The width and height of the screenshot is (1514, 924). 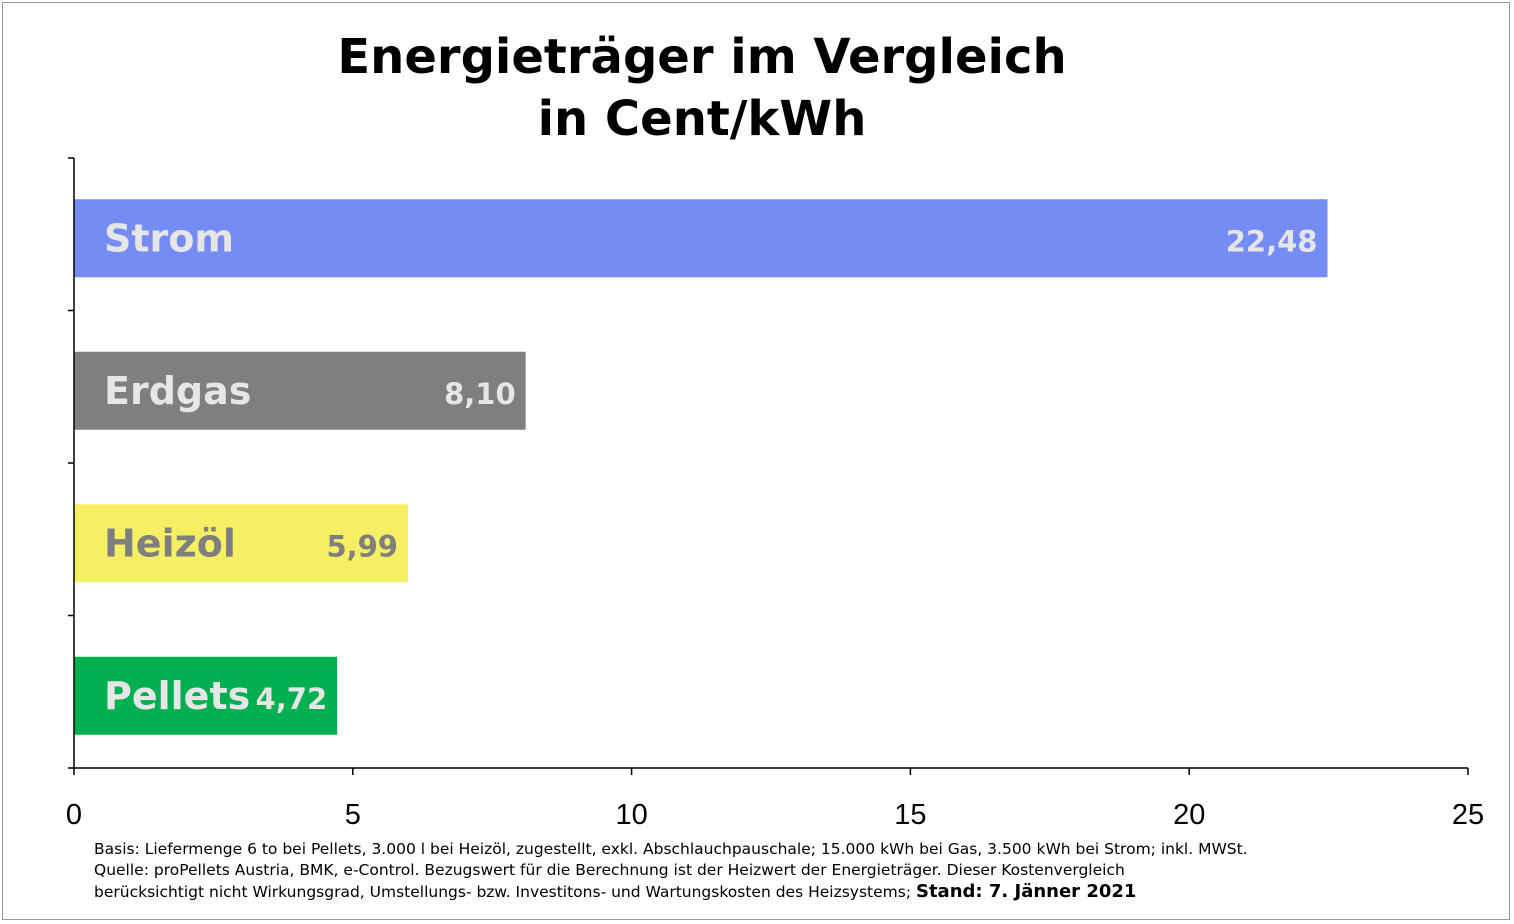 What do you see at coordinates (1189, 815) in the screenshot?
I see `x-tick-label-5: 20` at bounding box center [1189, 815].